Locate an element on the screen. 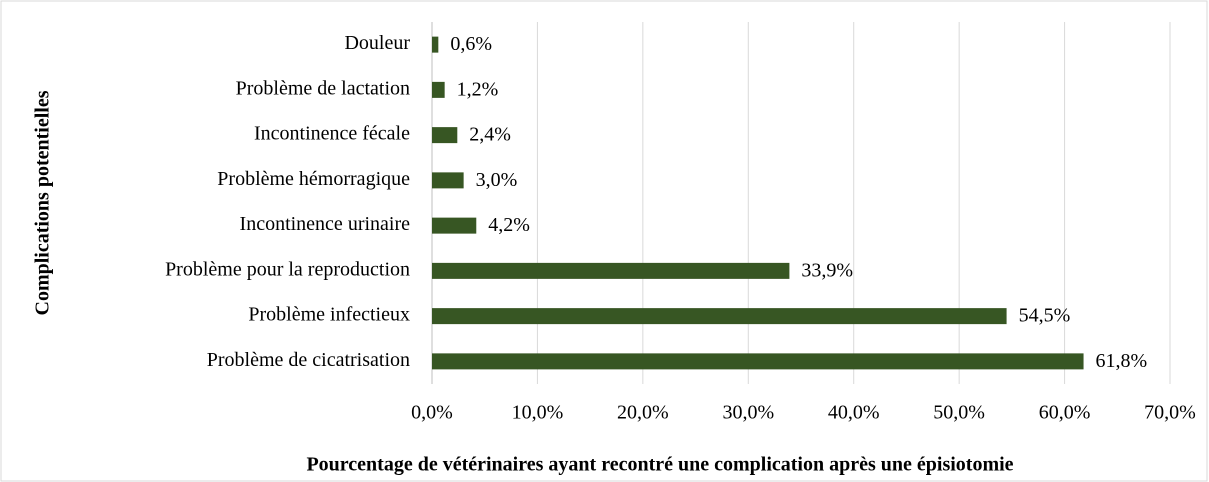 The height and width of the screenshot is (482, 1209). data-label: 0,6% is located at coordinates (471, 44).